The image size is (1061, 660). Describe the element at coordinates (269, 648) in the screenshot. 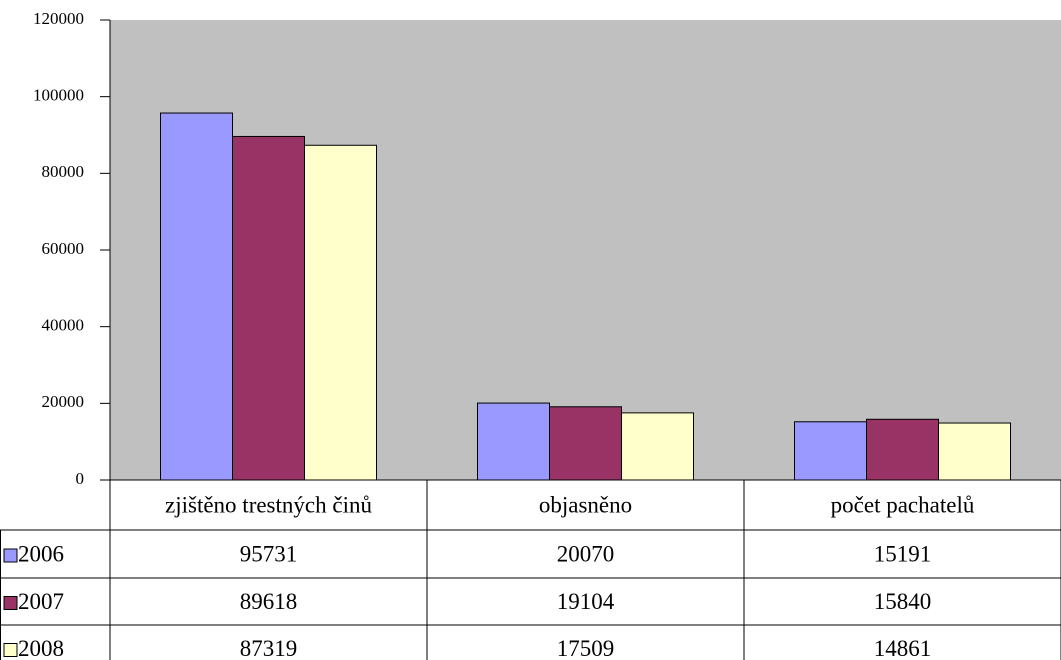

I see `table-value: 87319` at that location.